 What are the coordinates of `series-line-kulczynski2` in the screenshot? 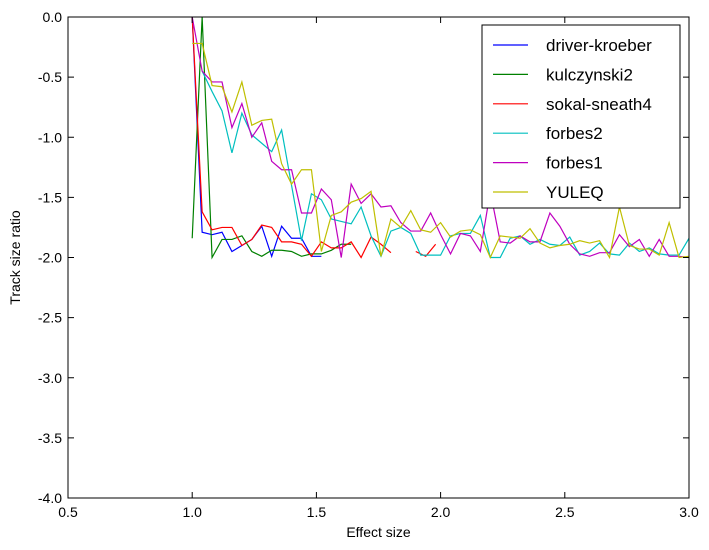 It's located at (271, 137).